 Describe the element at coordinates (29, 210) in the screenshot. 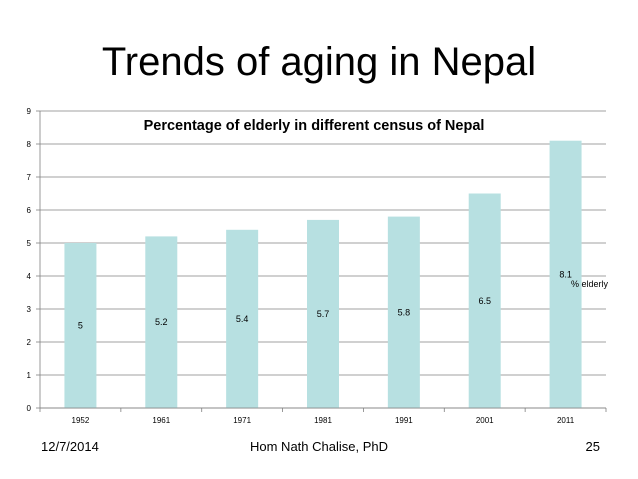

I see `y-tick-label: 6` at that location.